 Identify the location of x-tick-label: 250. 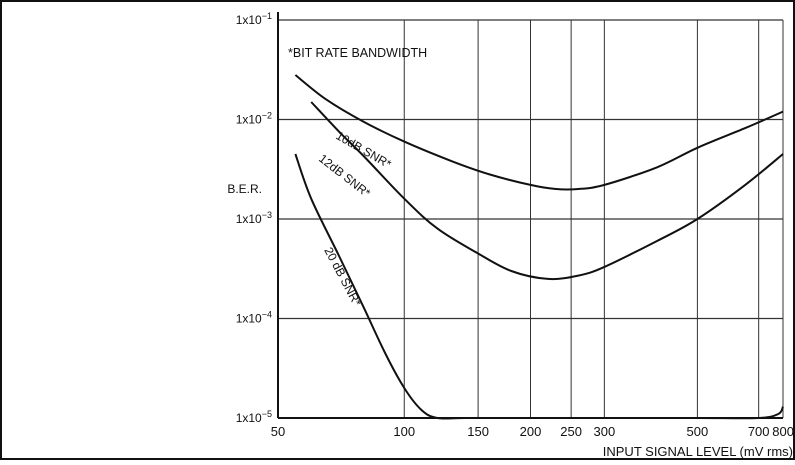
(571, 431).